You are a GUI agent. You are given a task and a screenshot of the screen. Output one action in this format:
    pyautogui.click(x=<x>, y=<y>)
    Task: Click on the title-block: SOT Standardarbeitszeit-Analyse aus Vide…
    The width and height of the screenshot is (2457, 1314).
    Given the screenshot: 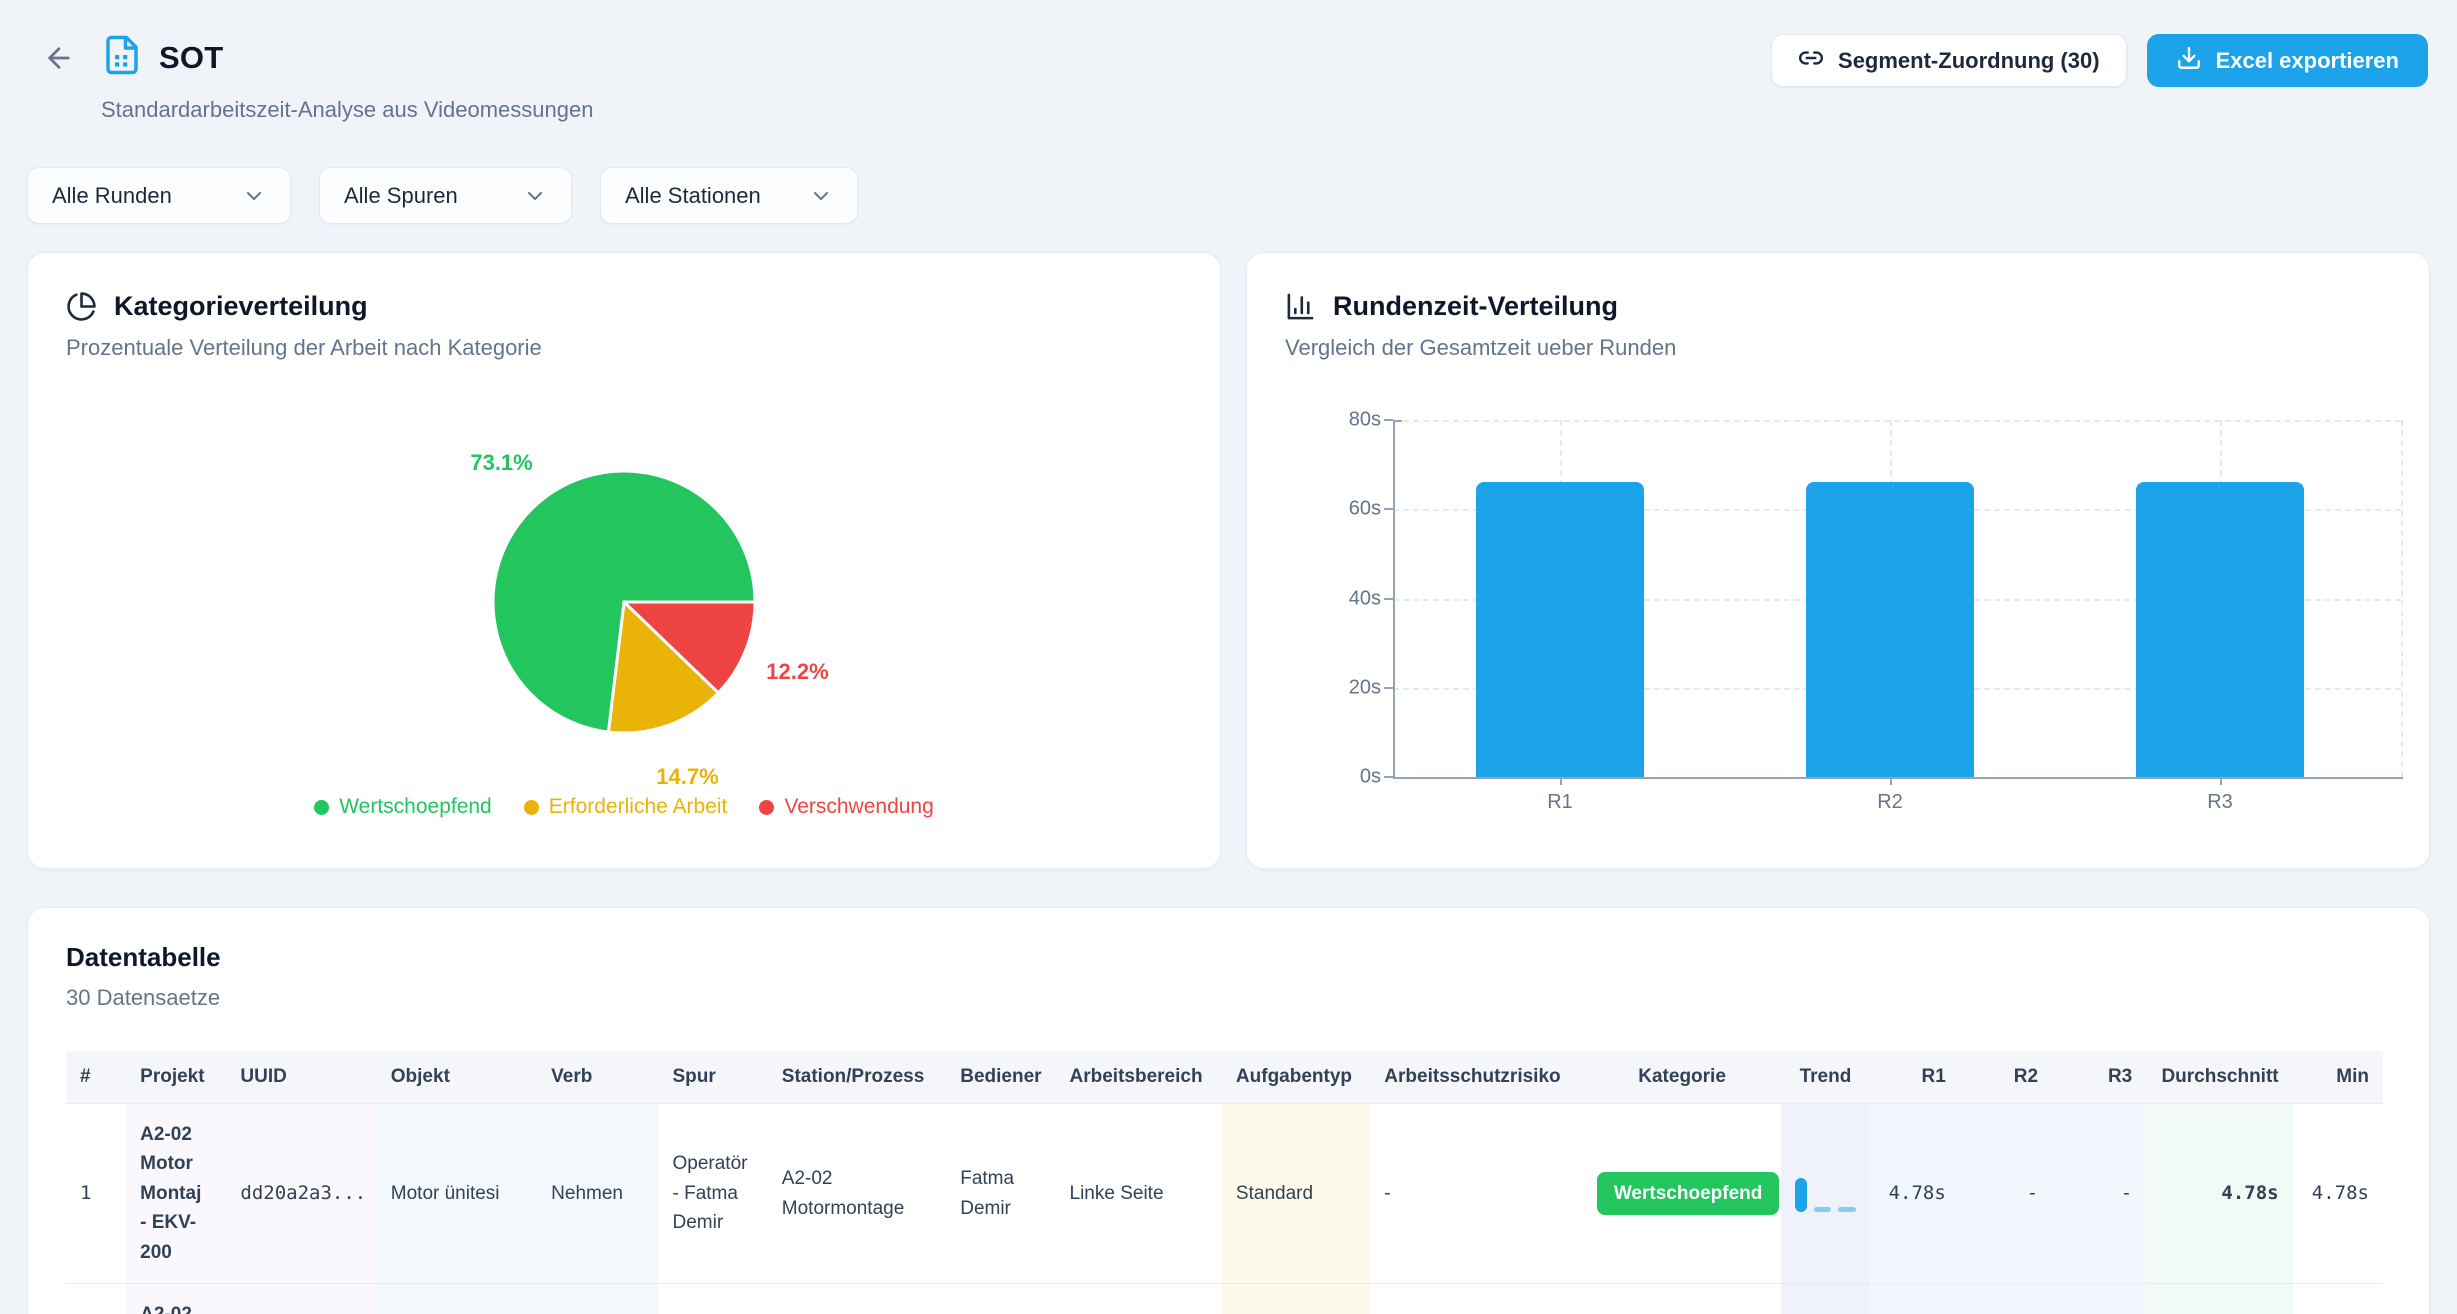 What is the action you would take?
    pyautogui.click(x=347, y=78)
    